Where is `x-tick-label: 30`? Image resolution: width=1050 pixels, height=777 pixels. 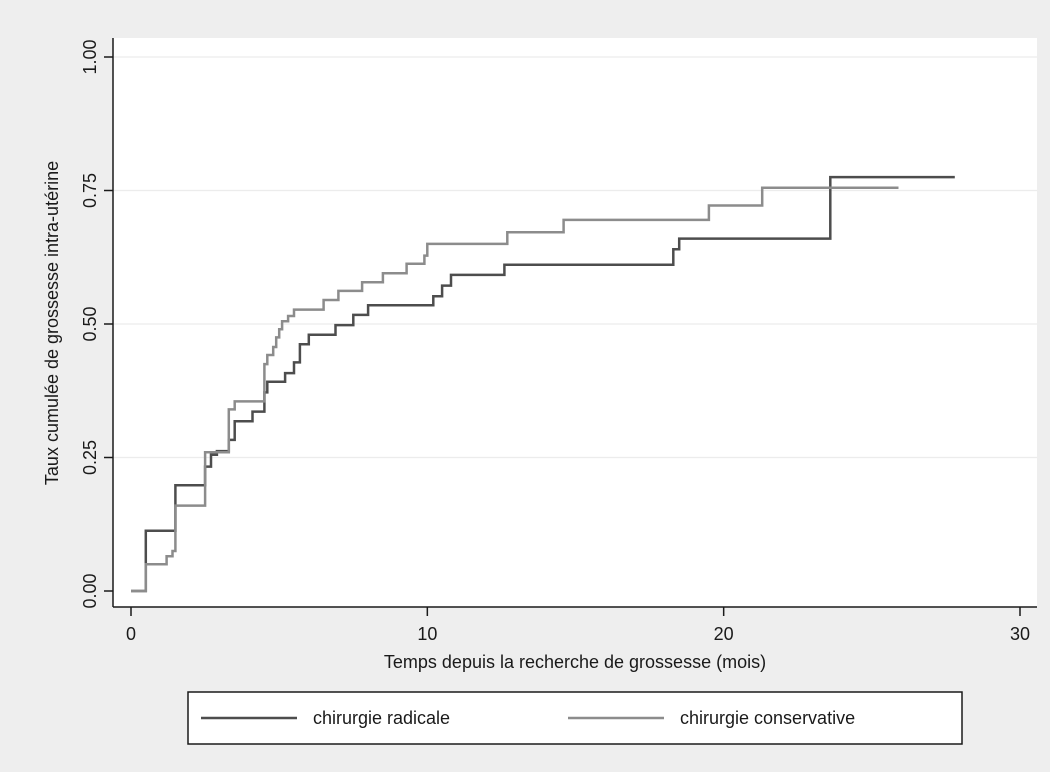 x-tick-label: 30 is located at coordinates (1020, 634).